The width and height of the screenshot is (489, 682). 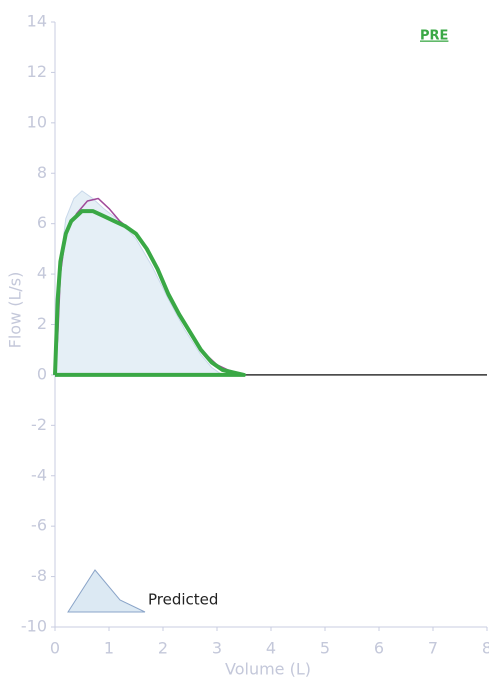 I want to click on x-axis-label: Volume (L), so click(x=268, y=669).